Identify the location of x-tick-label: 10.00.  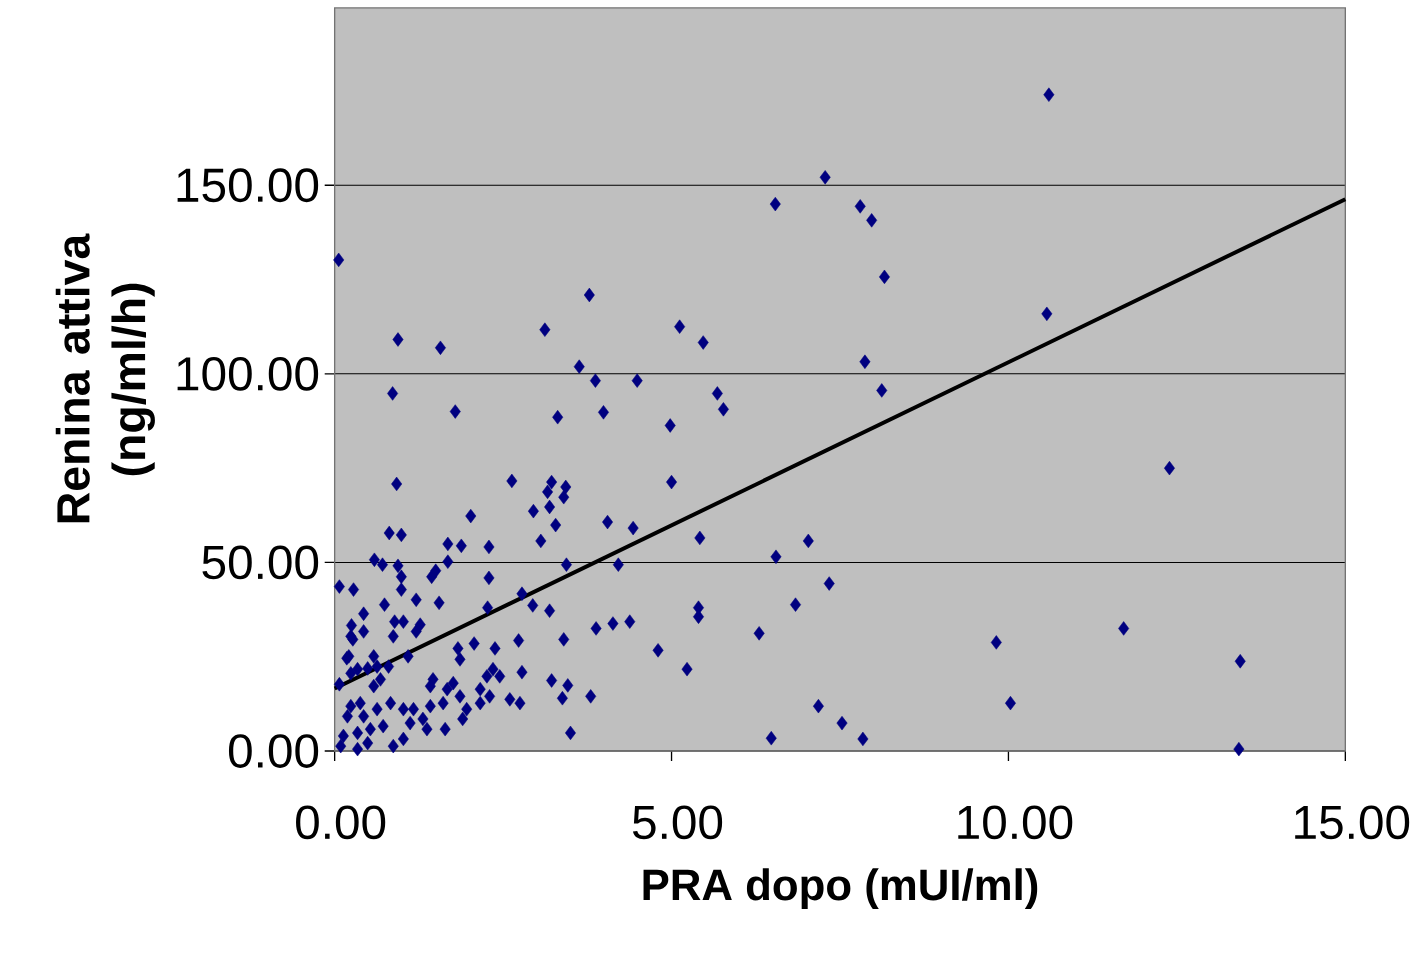
(1015, 822).